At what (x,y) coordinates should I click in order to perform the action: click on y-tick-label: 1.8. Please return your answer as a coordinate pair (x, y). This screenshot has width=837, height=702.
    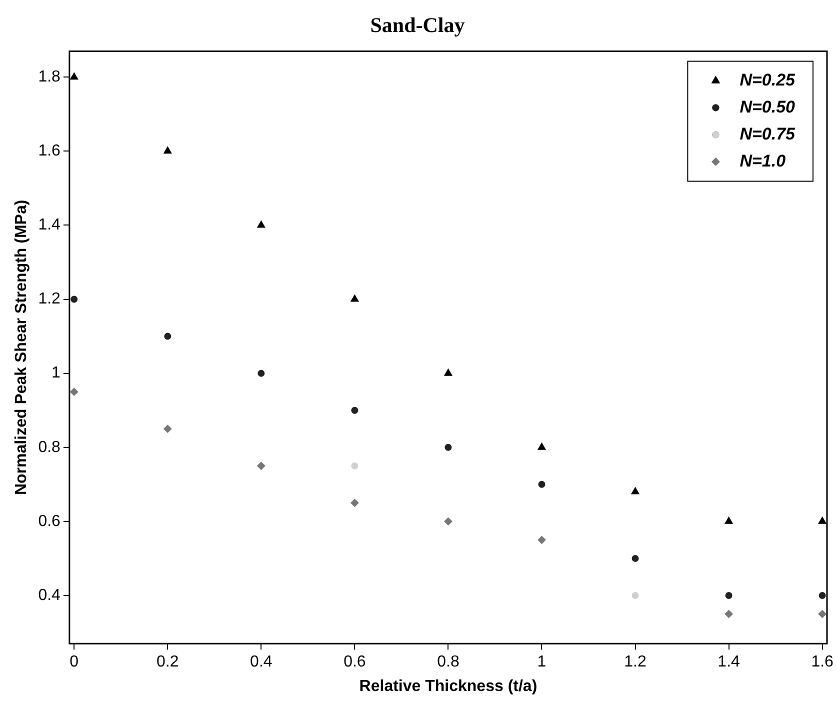
    Looking at the image, I should click on (49, 77).